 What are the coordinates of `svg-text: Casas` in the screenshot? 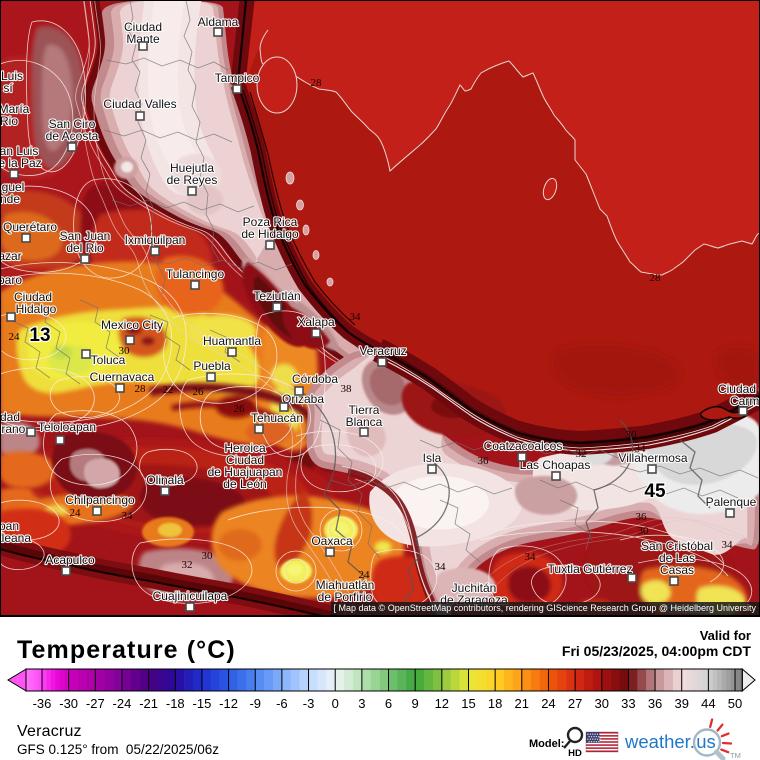 It's located at (677, 570).